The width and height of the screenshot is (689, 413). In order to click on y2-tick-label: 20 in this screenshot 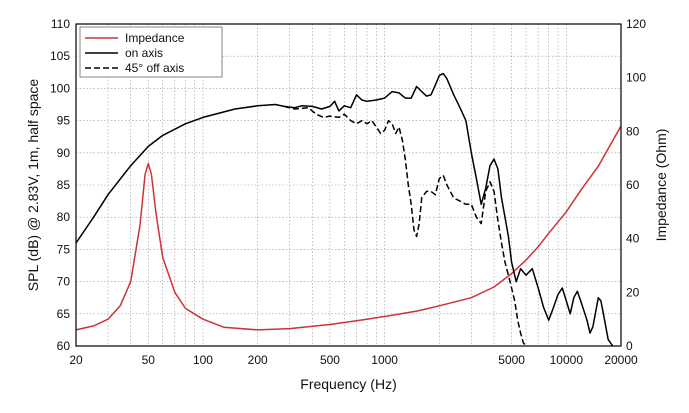, I will do `click(633, 292)`.